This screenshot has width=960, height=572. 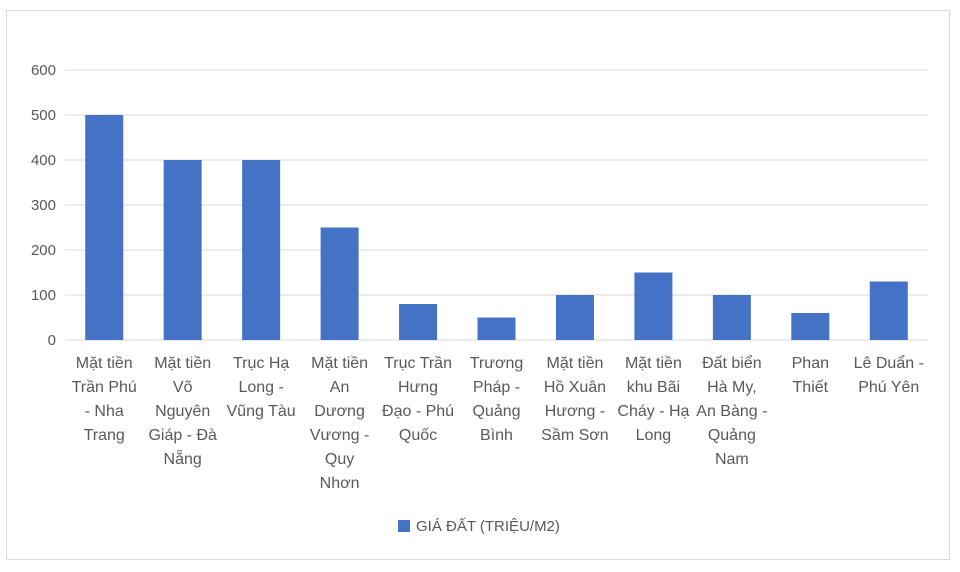 What do you see at coordinates (418, 399) in the screenshot?
I see `category-label: Trục Trần Hưng Đạo - Phú Quốc` at bounding box center [418, 399].